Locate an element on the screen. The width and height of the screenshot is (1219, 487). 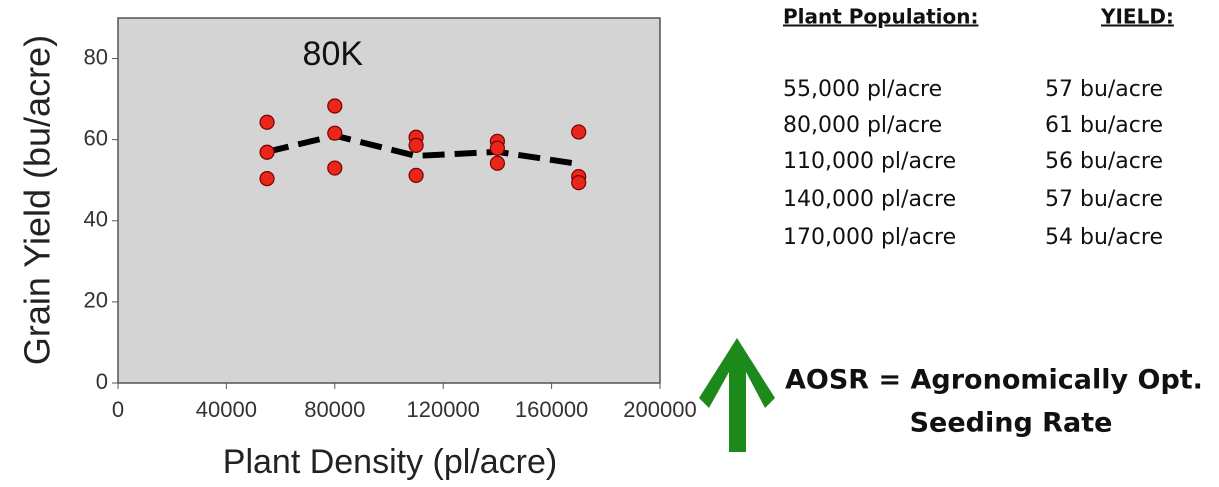
table-cell: 140,000 pl/acre is located at coordinates (869, 199).